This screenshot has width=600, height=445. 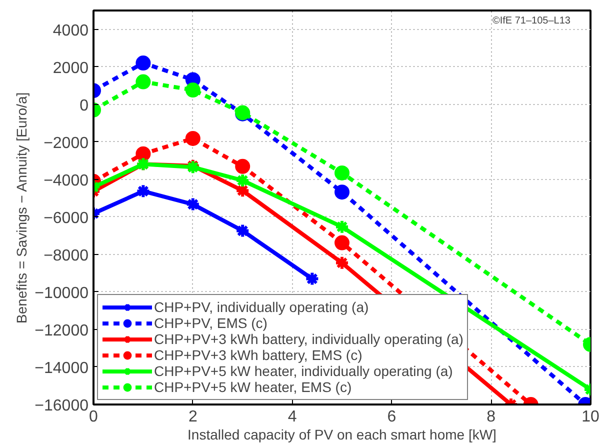 I want to click on legend-label: CHP+PV+3 kWh battery, individually operating (a), so click(x=309, y=339).